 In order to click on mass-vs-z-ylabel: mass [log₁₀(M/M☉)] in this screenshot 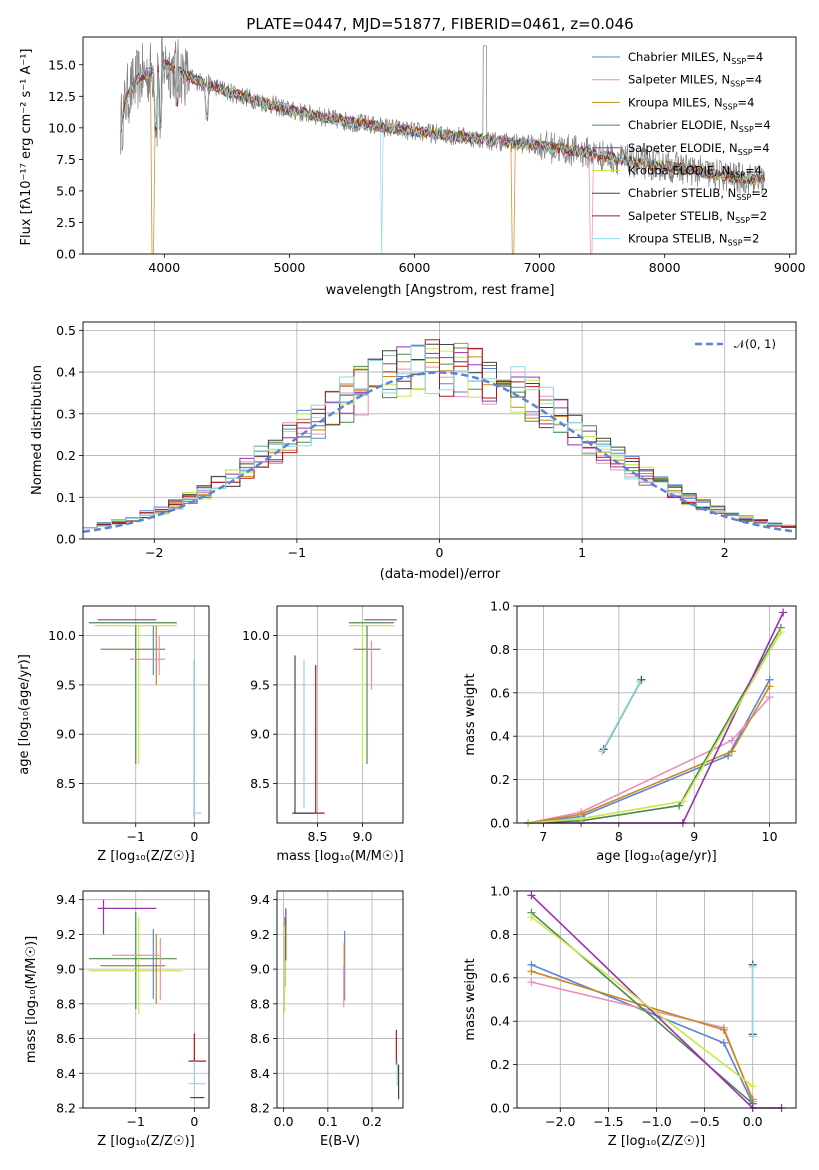, I will do `click(31, 999)`.